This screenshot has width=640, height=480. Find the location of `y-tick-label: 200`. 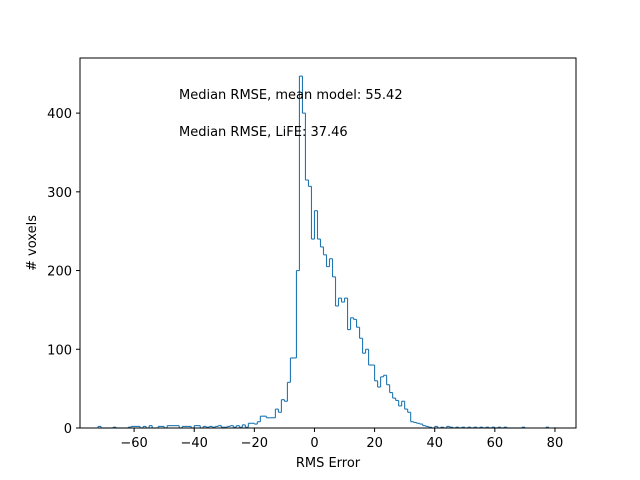

y-tick-label: 200 is located at coordinates (59, 272).